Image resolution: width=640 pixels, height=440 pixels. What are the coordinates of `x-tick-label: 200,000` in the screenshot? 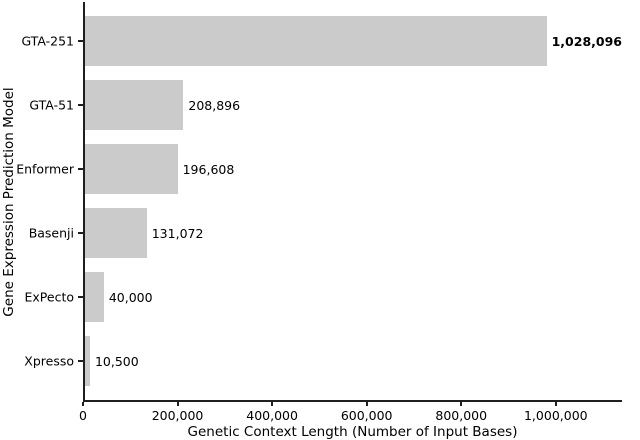 It's located at (177, 415).